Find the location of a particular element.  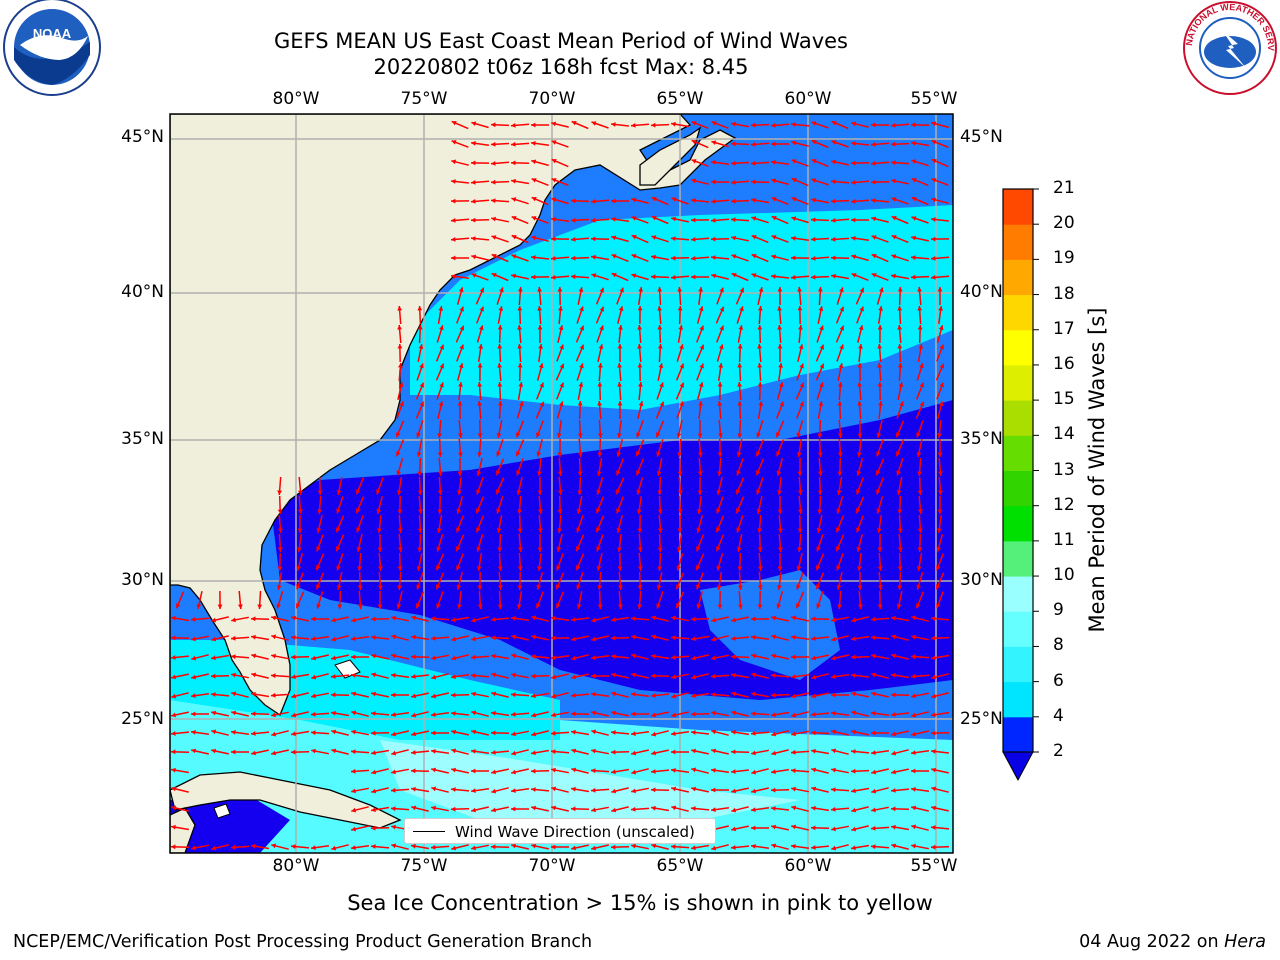

credit-host: Hera is located at coordinates (1245, 942).